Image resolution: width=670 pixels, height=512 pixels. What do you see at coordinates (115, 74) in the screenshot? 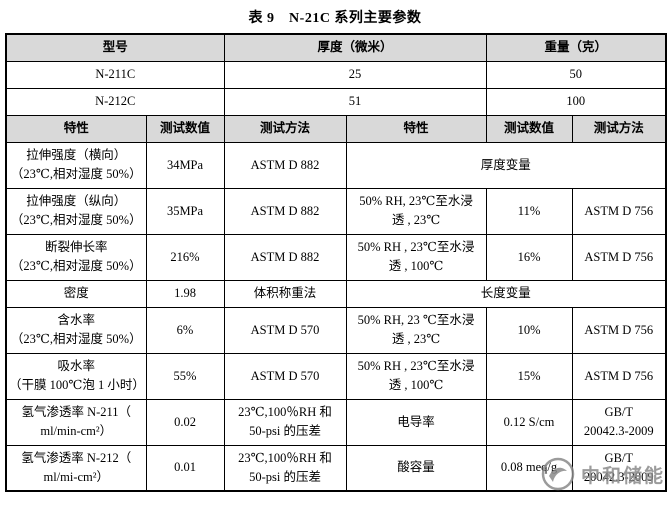
I see `cell-model: N-211C` at bounding box center [115, 74].